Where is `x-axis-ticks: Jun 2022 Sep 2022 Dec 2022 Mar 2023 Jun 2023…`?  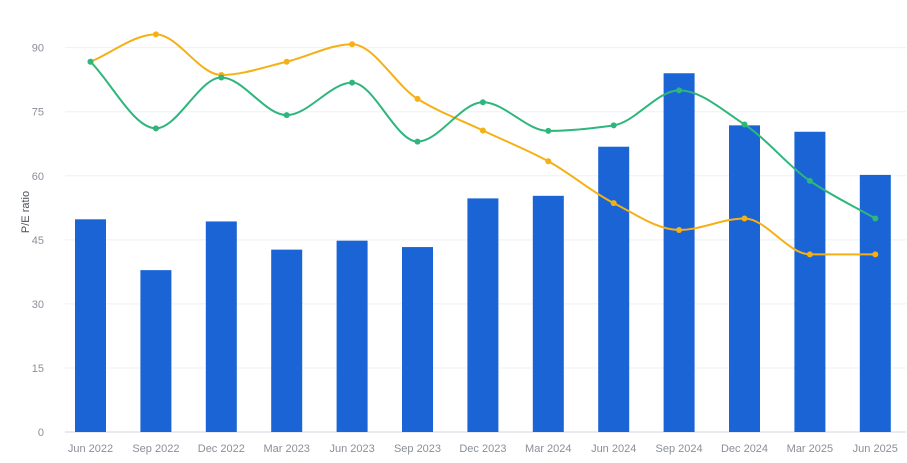
x-axis-ticks: Jun 2022 Sep 2022 Dec 2022 Mar 2023 Jun 2023… is located at coordinates (483, 449).